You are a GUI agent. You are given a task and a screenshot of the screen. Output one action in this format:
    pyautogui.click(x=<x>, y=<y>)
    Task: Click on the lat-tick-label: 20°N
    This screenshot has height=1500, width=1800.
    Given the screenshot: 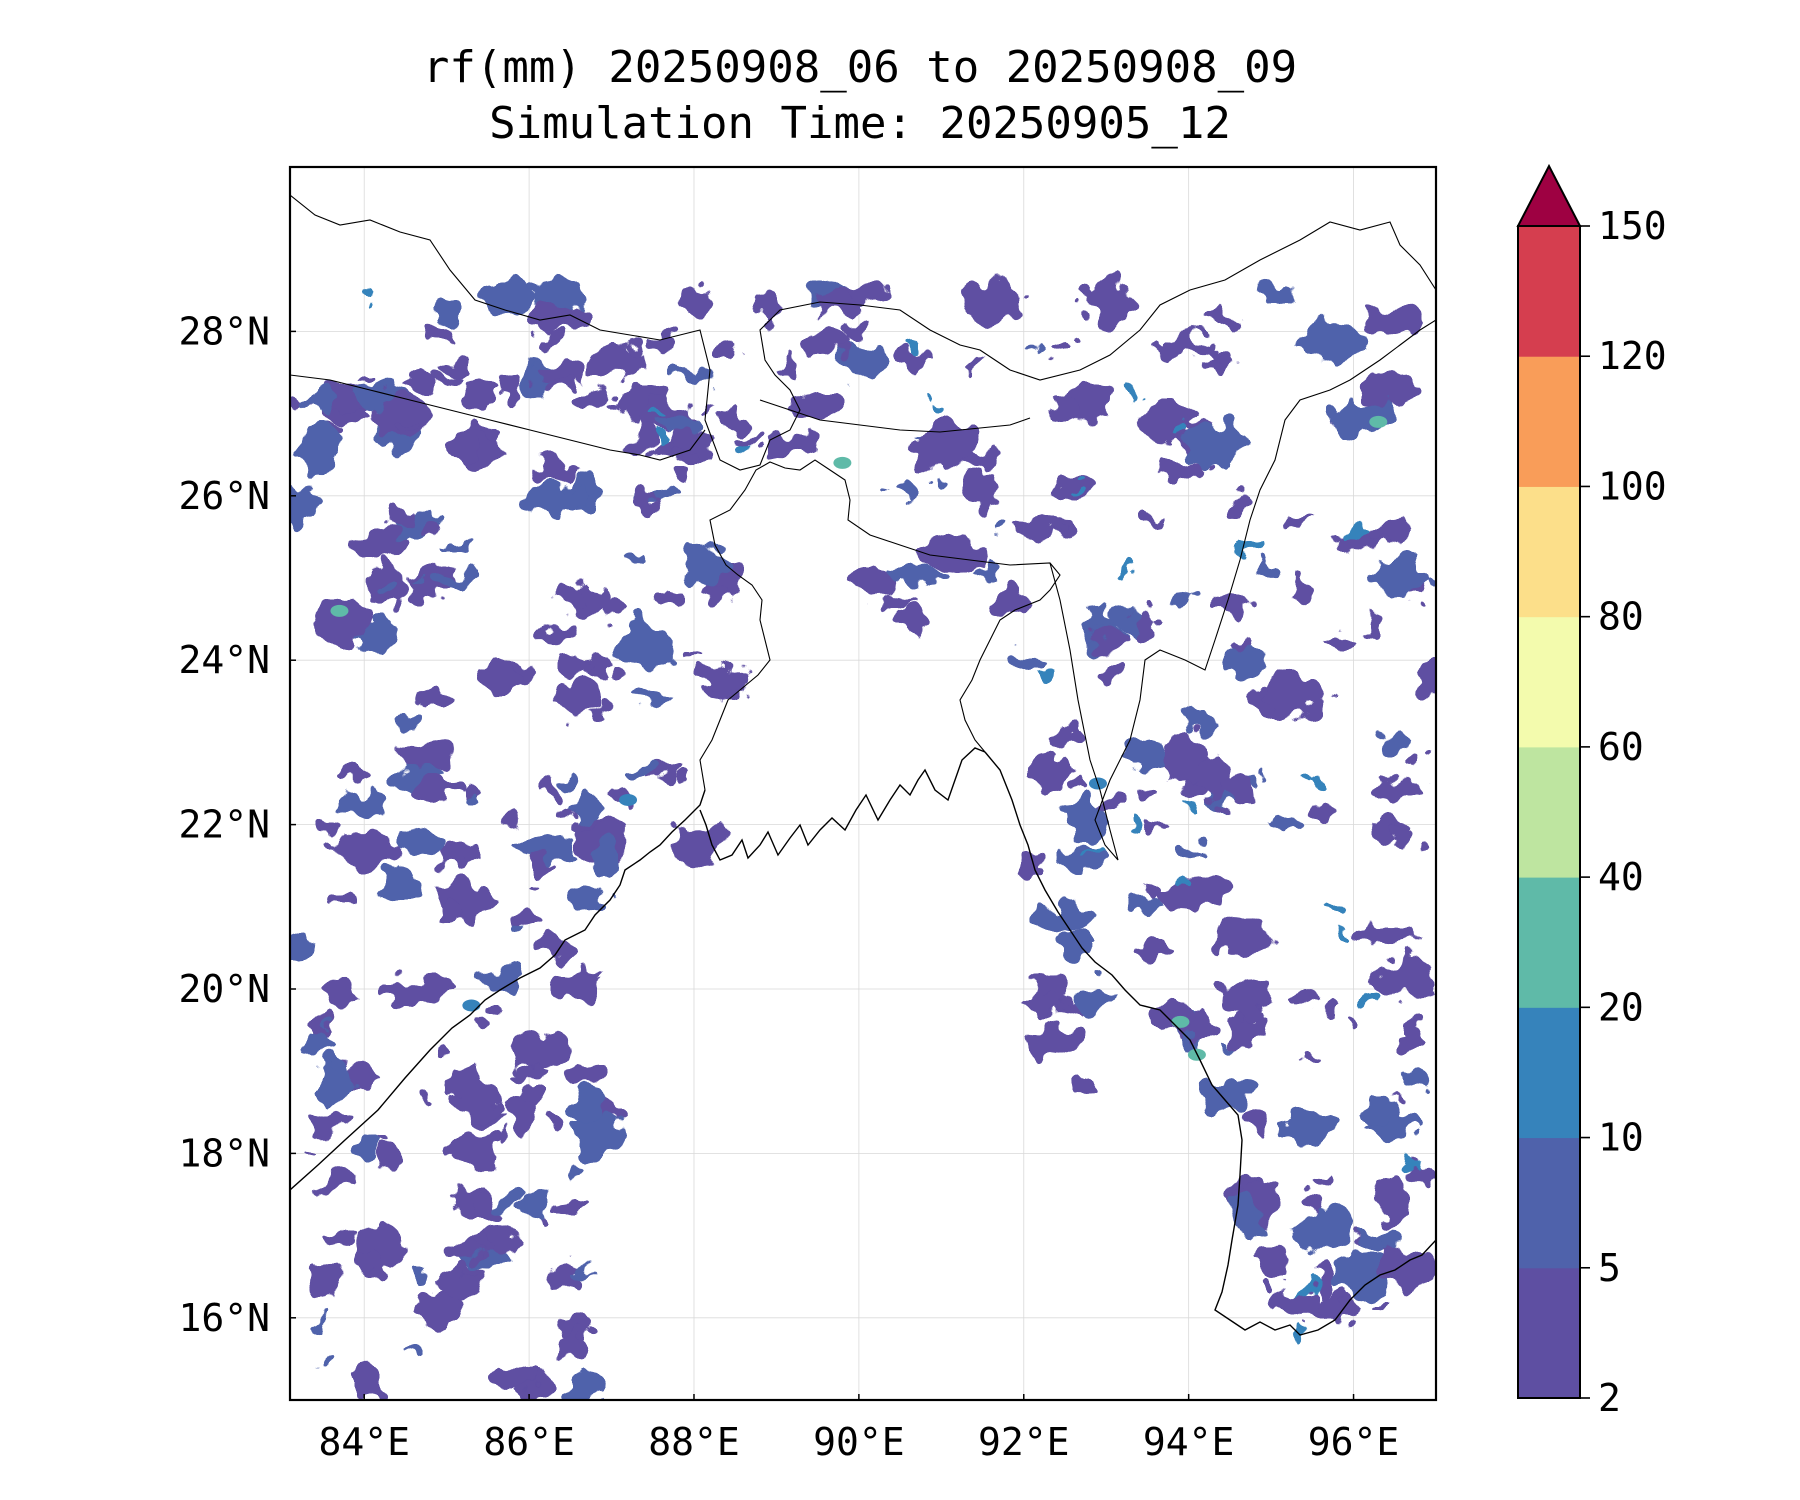 What is the action you would take?
    pyautogui.click(x=224, y=989)
    